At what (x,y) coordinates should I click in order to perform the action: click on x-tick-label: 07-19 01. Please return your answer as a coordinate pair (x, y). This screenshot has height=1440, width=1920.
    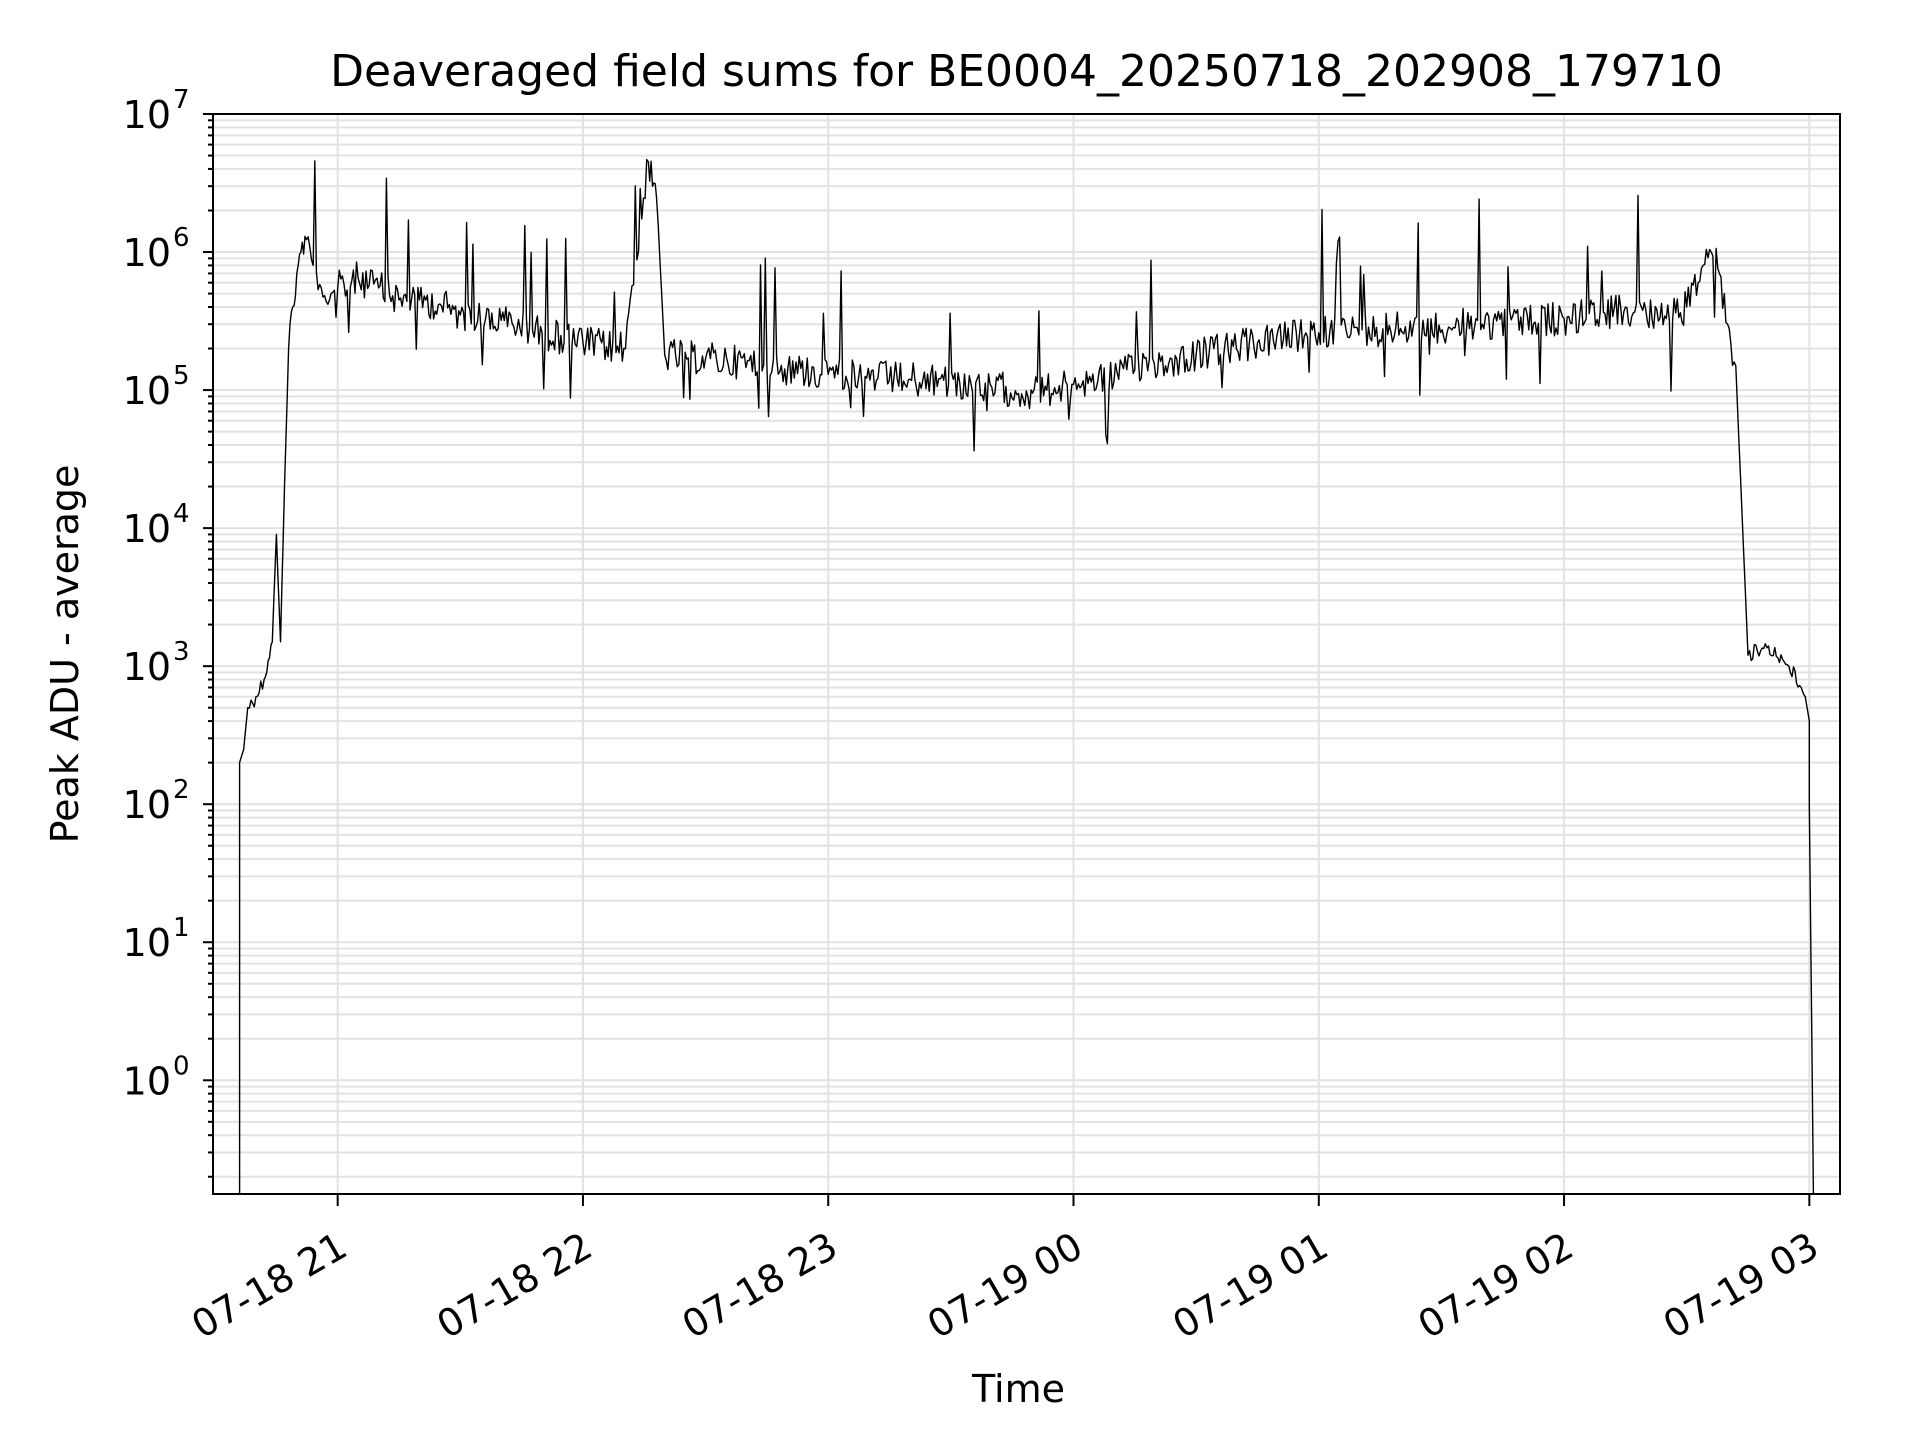
    Looking at the image, I should click on (1250, 1286).